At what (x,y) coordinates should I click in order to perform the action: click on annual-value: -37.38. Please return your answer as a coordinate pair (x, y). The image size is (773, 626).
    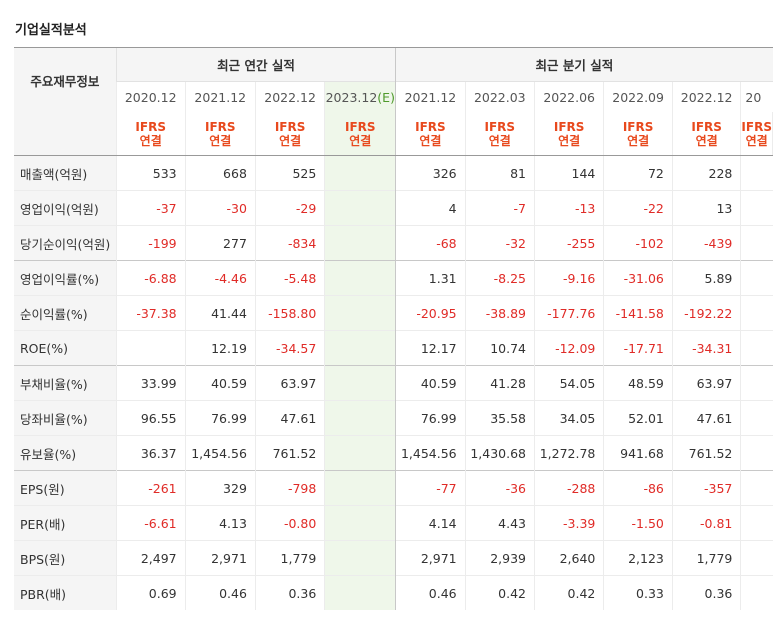
    Looking at the image, I should click on (150, 313).